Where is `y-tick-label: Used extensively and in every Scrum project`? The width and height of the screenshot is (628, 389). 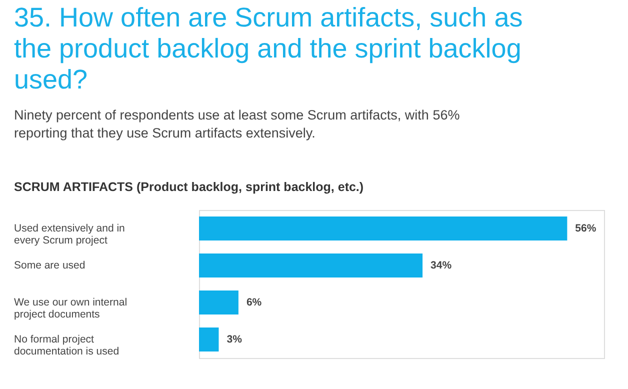 y-tick-label: Used extensively and in every Scrum project is located at coordinates (70, 234).